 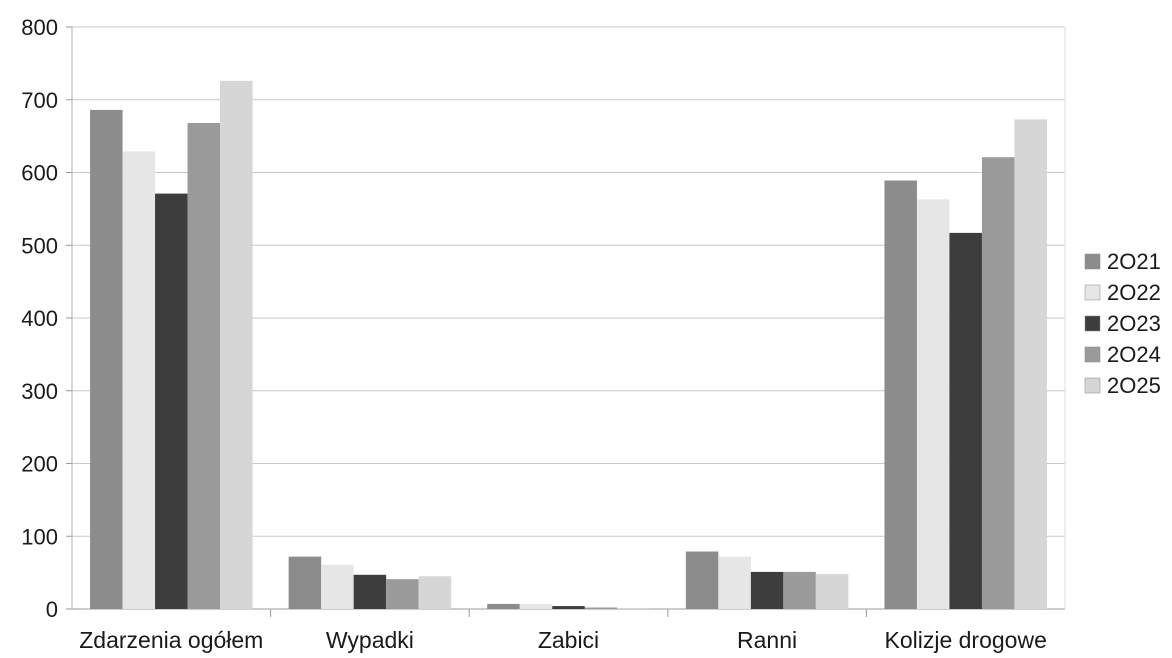 What do you see at coordinates (1134, 292) in the screenshot?
I see `legend-label: 2O22` at bounding box center [1134, 292].